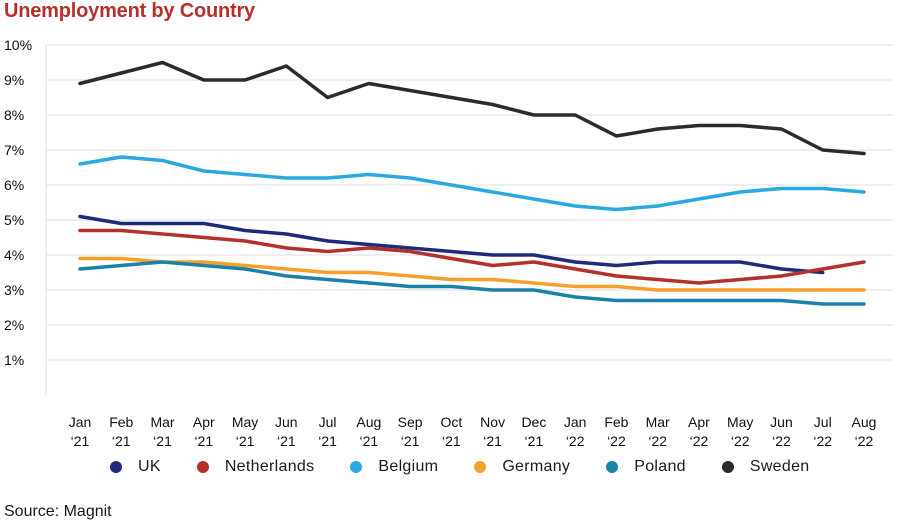  Describe the element at coordinates (14, 325) in the screenshot. I see `y-tick-label: 2%` at that location.